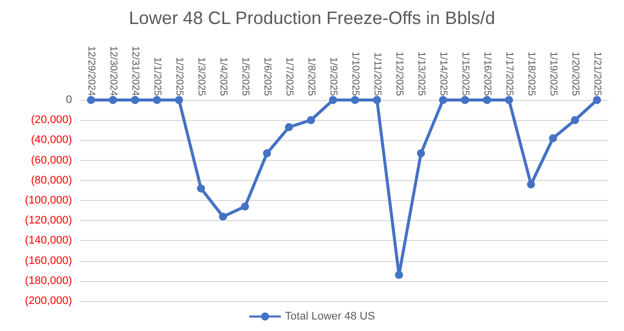 The width and height of the screenshot is (624, 331). I want to click on x-tick-label: 1/12/2025, so click(399, 74).